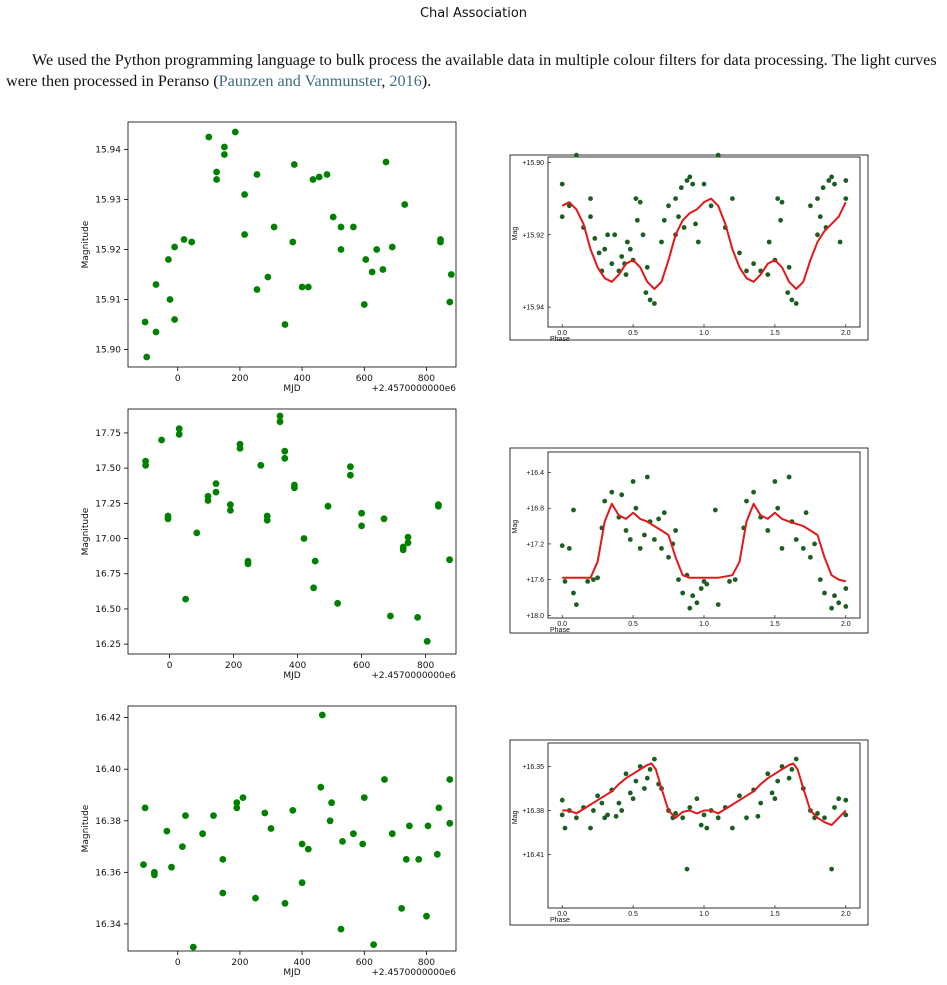 The height and width of the screenshot is (985, 947). What do you see at coordinates (426, 963) in the screenshot?
I see `x-tick-label: 800` at bounding box center [426, 963].